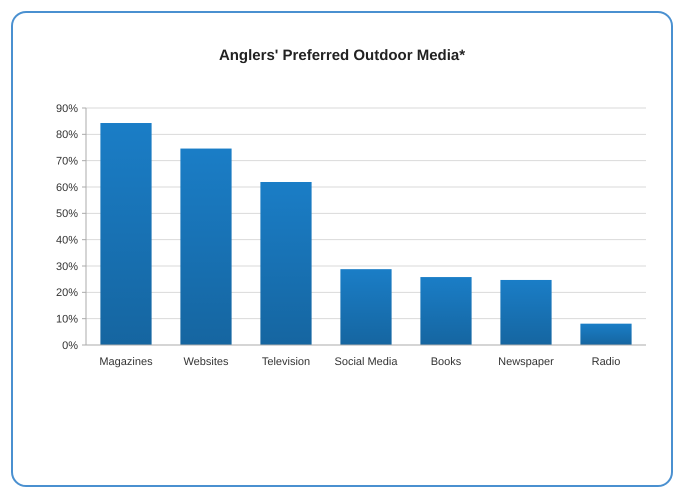 The width and height of the screenshot is (686, 500). Describe the element at coordinates (67, 162) in the screenshot. I see `y-tick-label: 70%` at that location.